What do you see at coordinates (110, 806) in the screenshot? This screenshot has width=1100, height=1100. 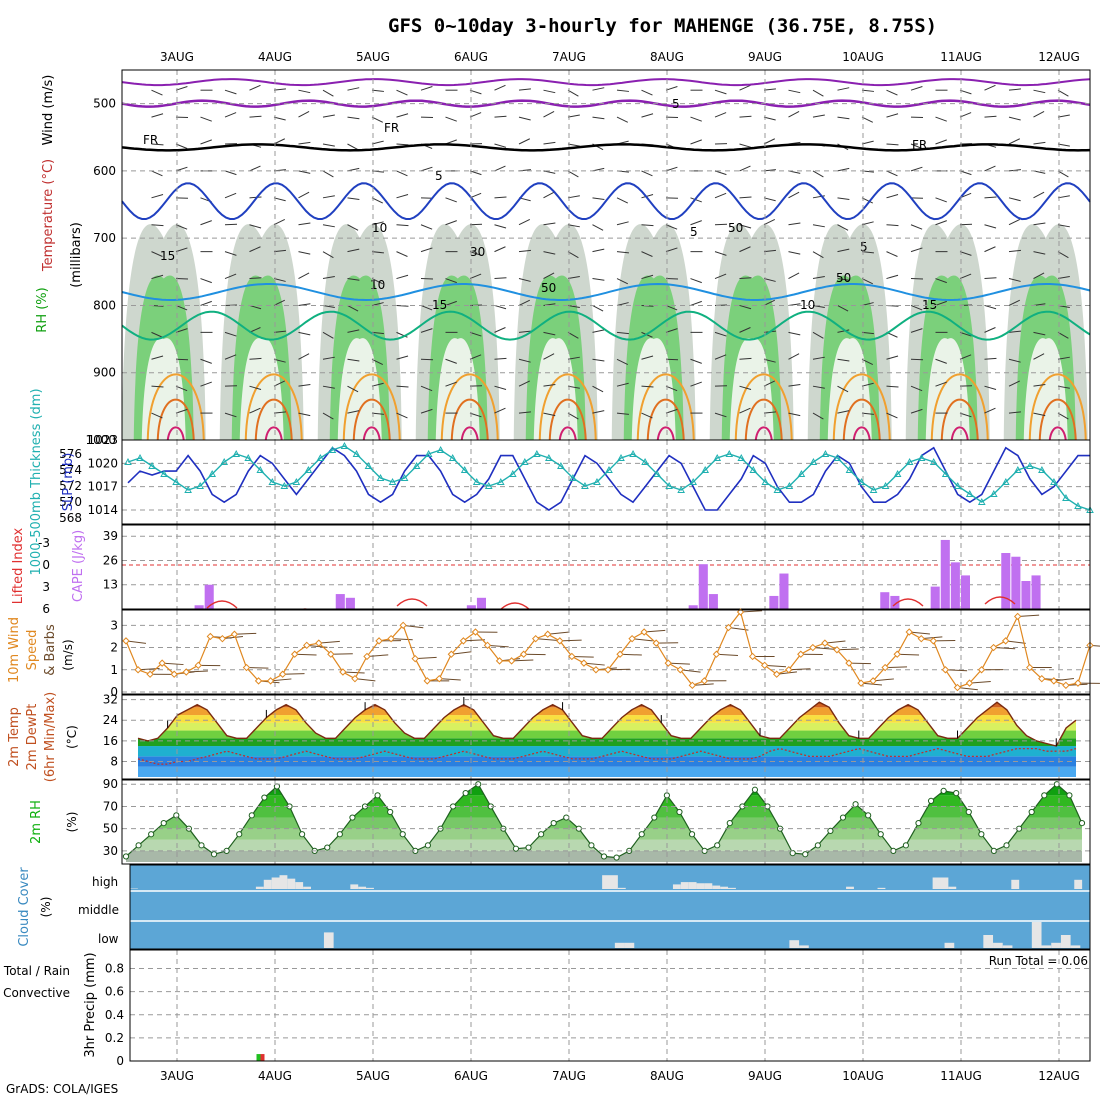 I see `rh-tick-label: 70` at bounding box center [110, 806].